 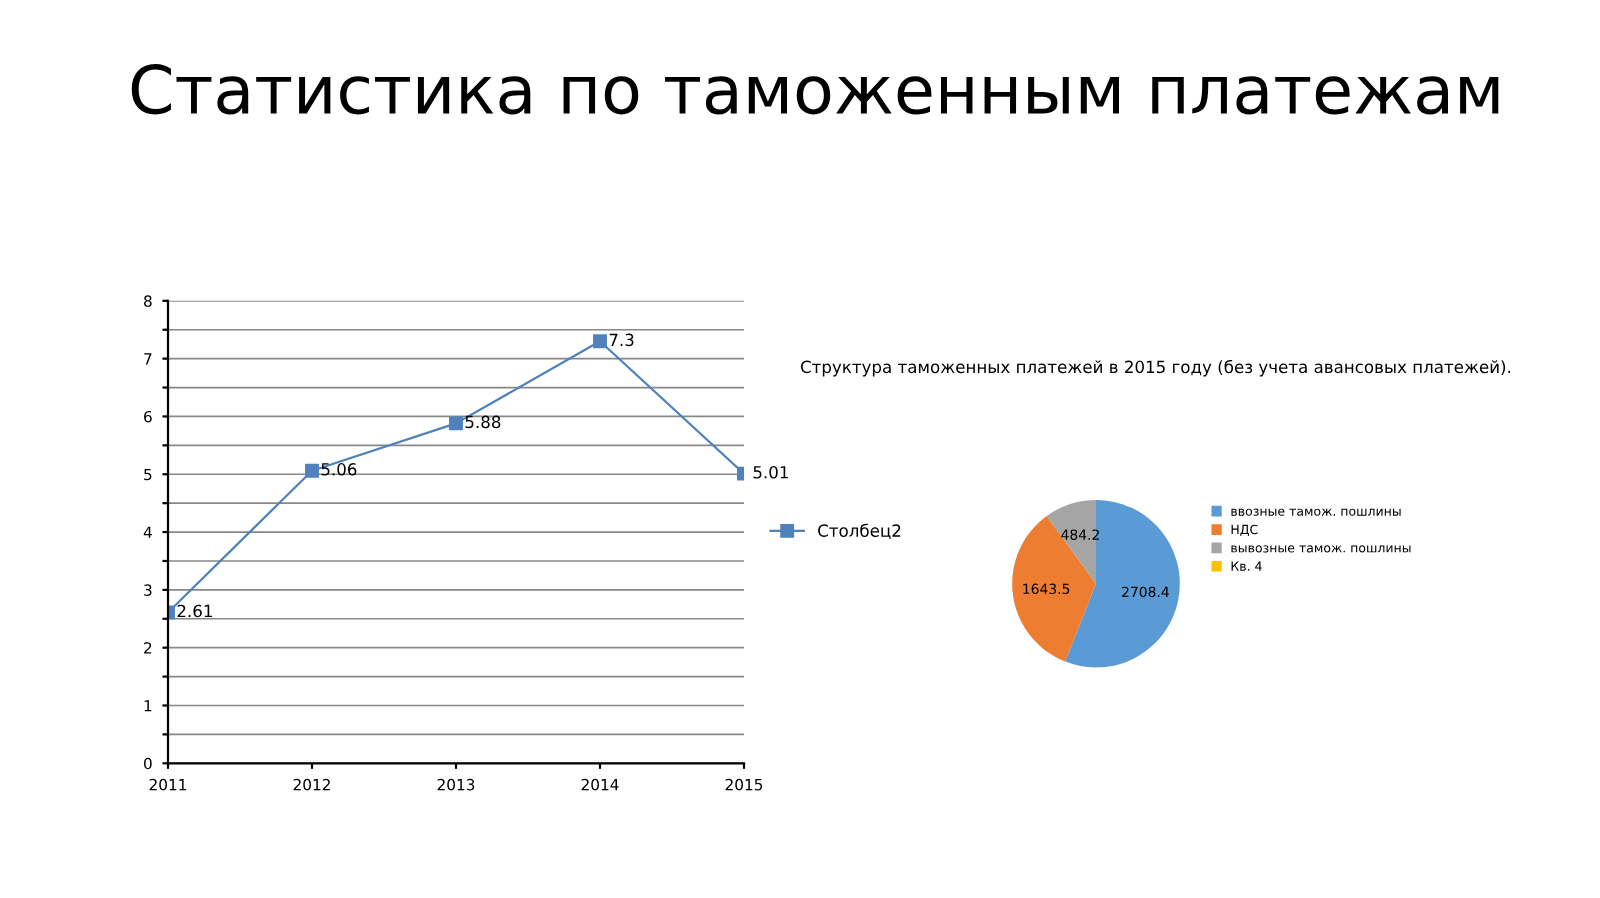 What do you see at coordinates (194, 611) in the screenshot?
I see `data-label: 2.61` at bounding box center [194, 611].